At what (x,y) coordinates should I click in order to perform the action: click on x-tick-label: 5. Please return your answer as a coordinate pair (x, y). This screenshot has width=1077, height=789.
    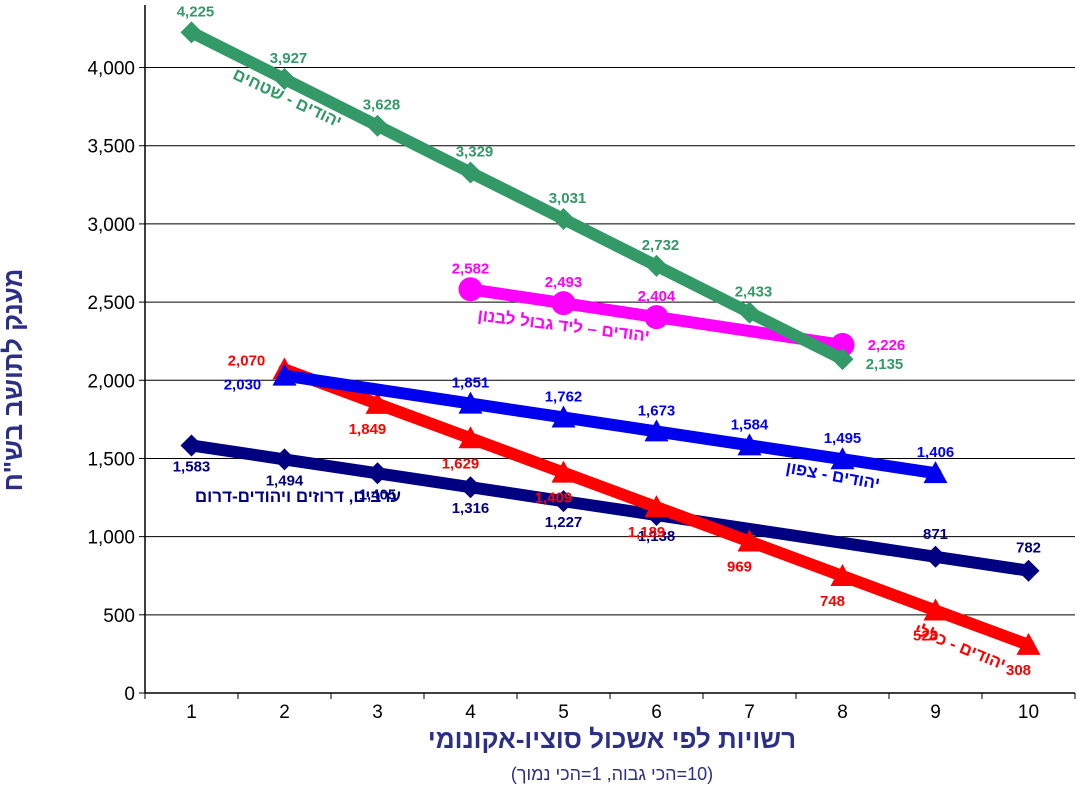
    Looking at the image, I should click on (563, 712).